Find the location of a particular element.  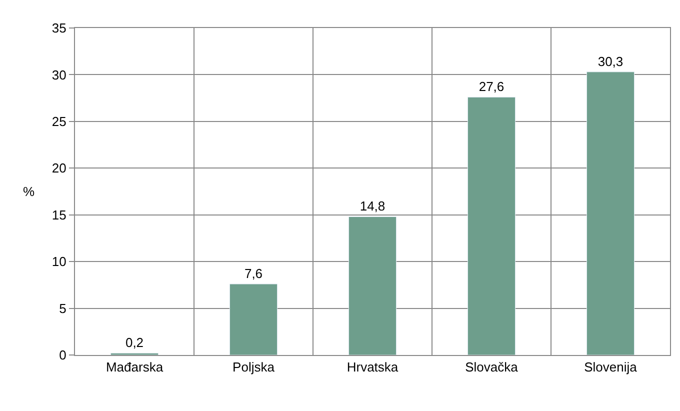

x-tick-label: Mađarska is located at coordinates (135, 367).